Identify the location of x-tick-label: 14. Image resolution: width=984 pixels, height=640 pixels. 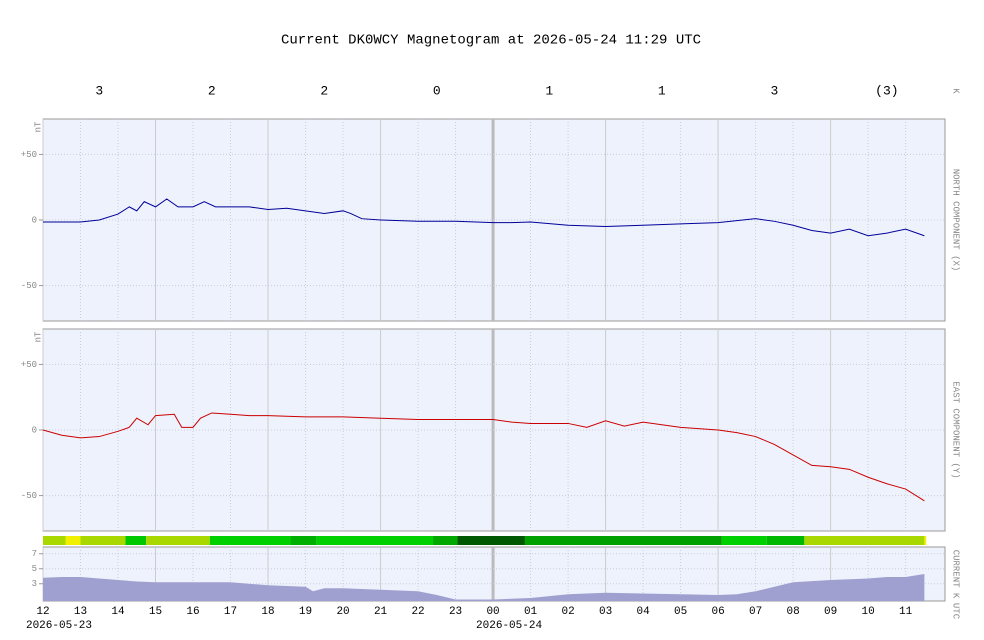
(118, 612).